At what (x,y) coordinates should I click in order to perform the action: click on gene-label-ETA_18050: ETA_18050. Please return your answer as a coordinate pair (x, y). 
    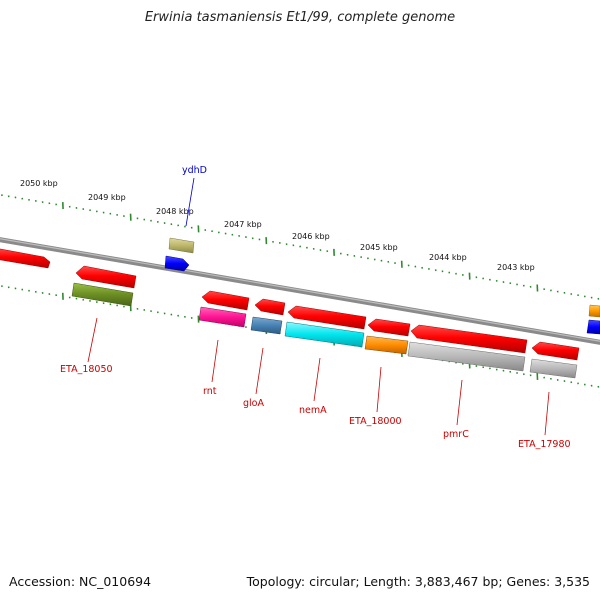
    Looking at the image, I should click on (86, 369).